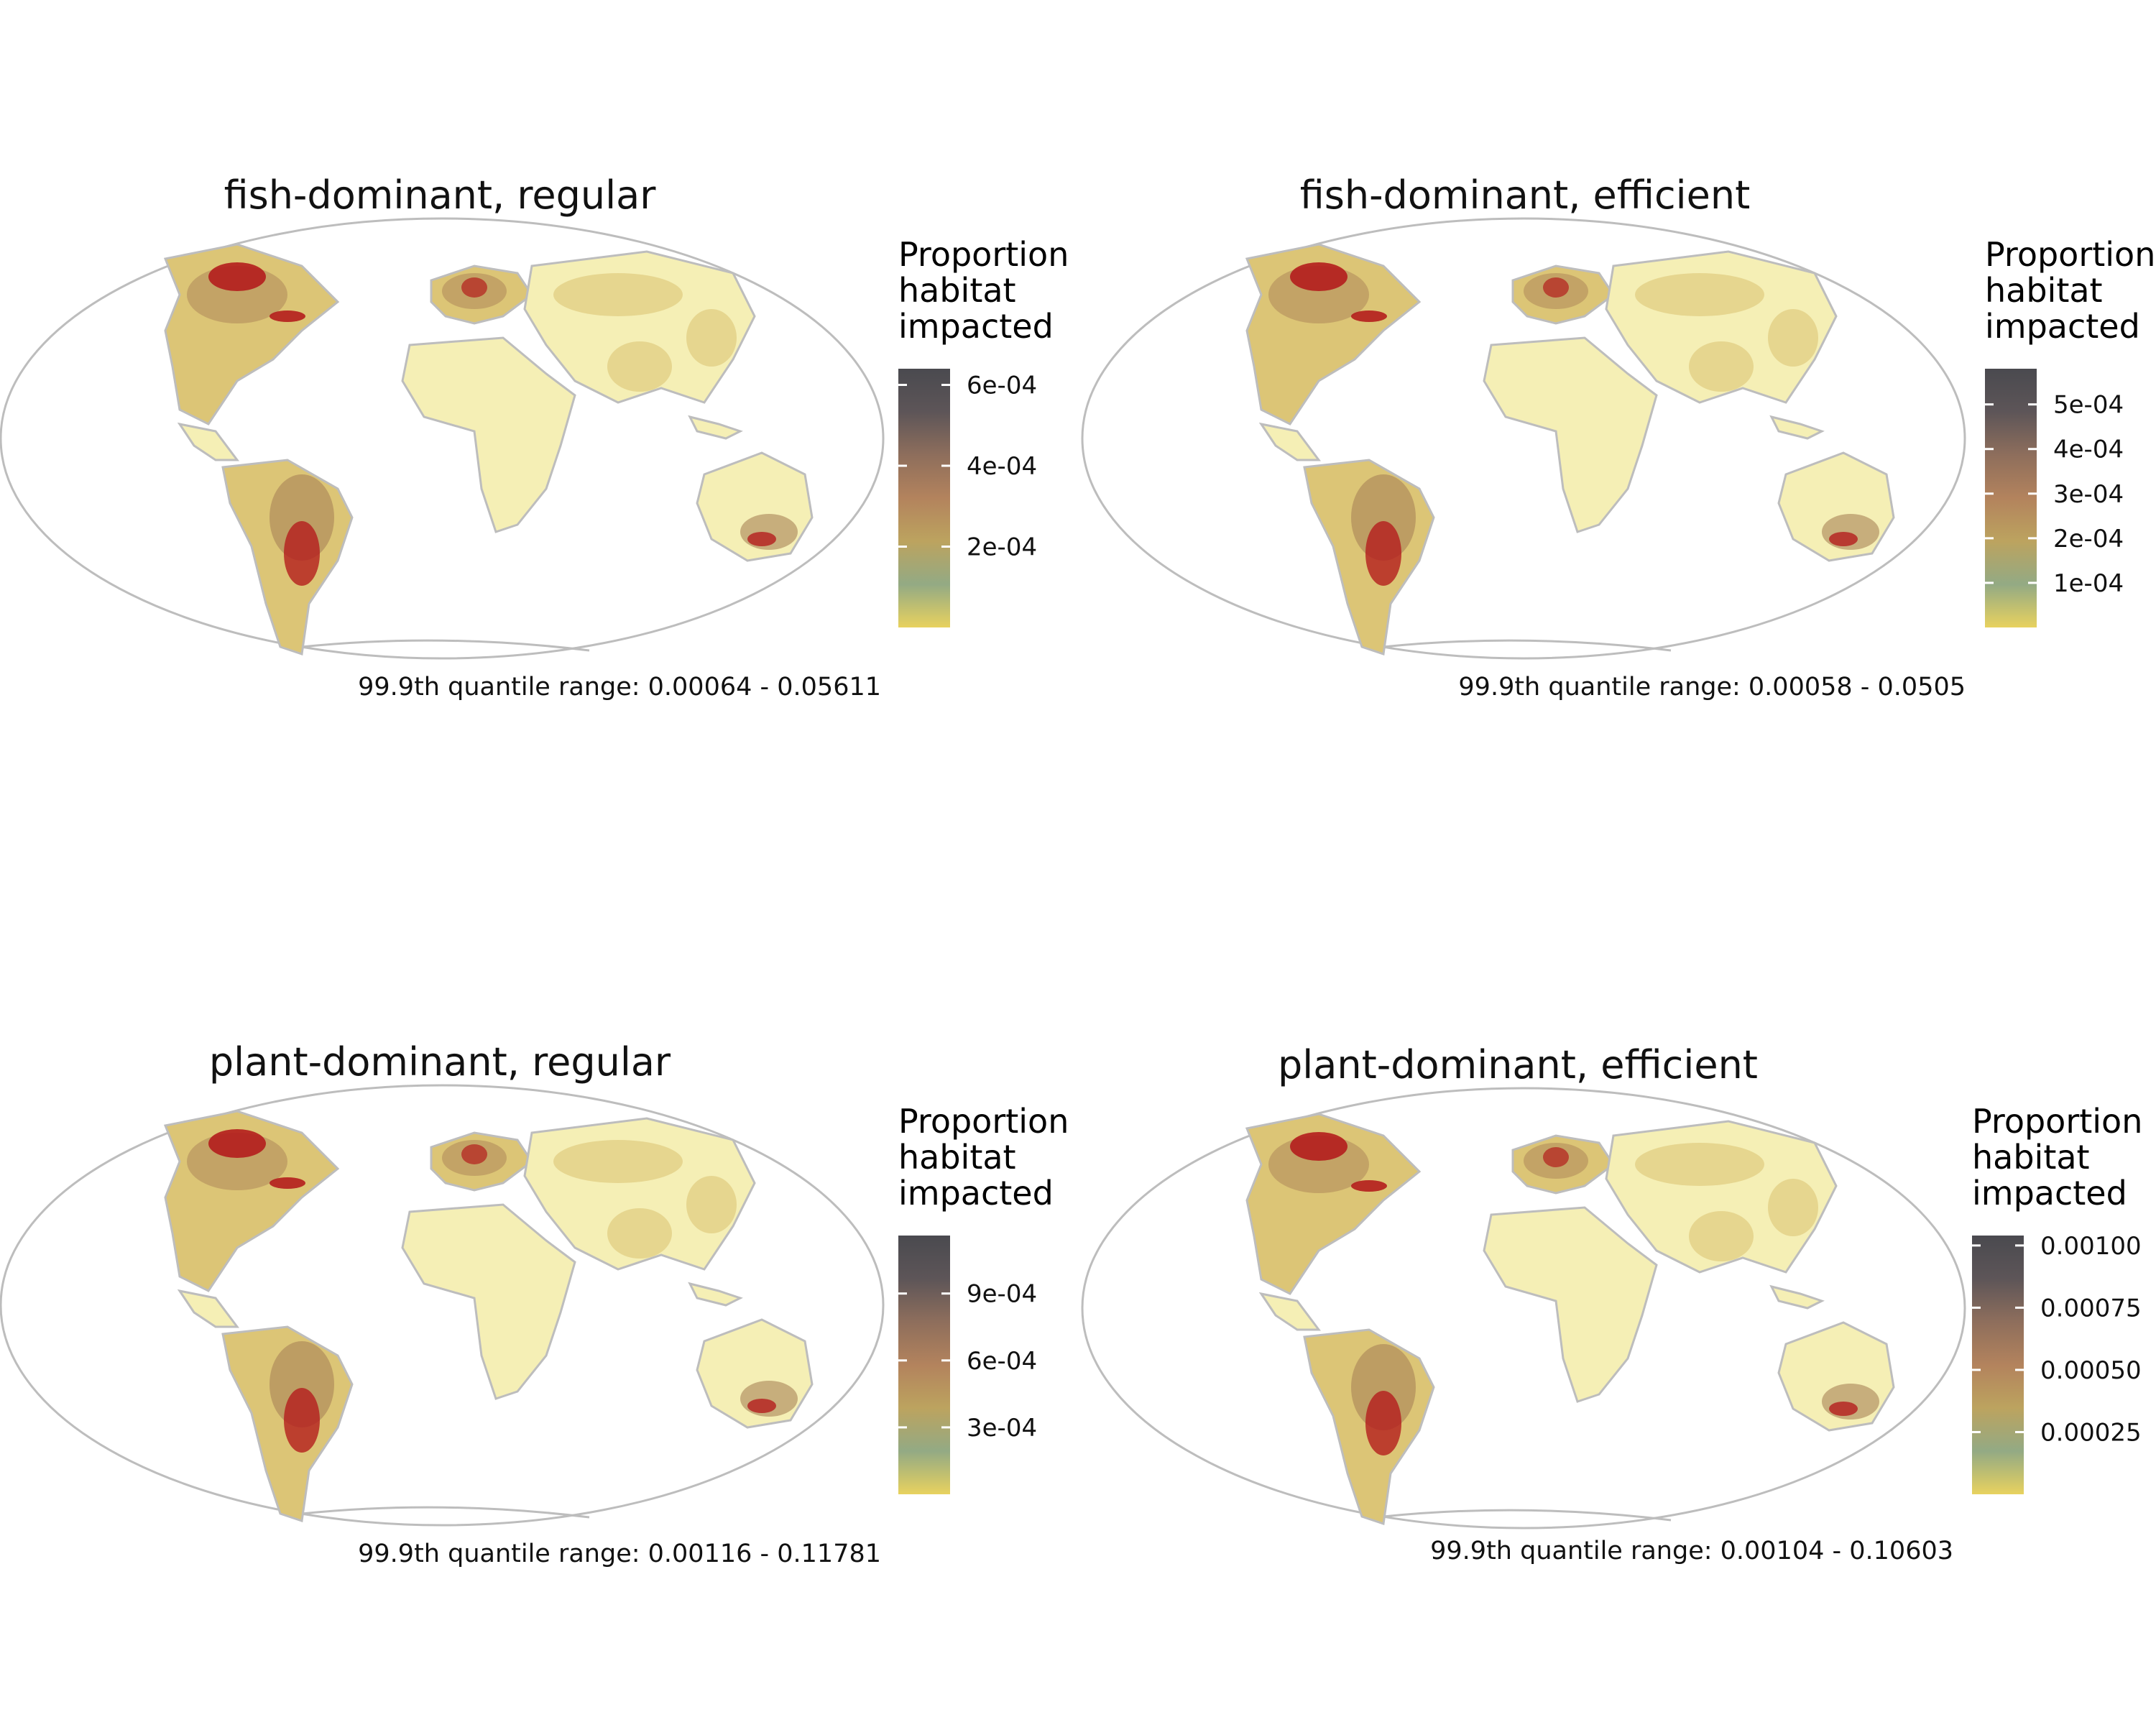 The image size is (2156, 1725). I want to click on legend-tick-label: 0.00050, so click(2091, 1370).